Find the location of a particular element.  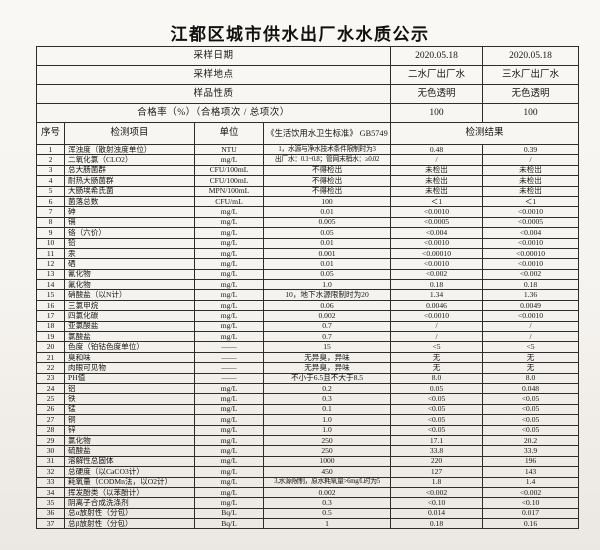

unit: Bq/L is located at coordinates (229, 513).